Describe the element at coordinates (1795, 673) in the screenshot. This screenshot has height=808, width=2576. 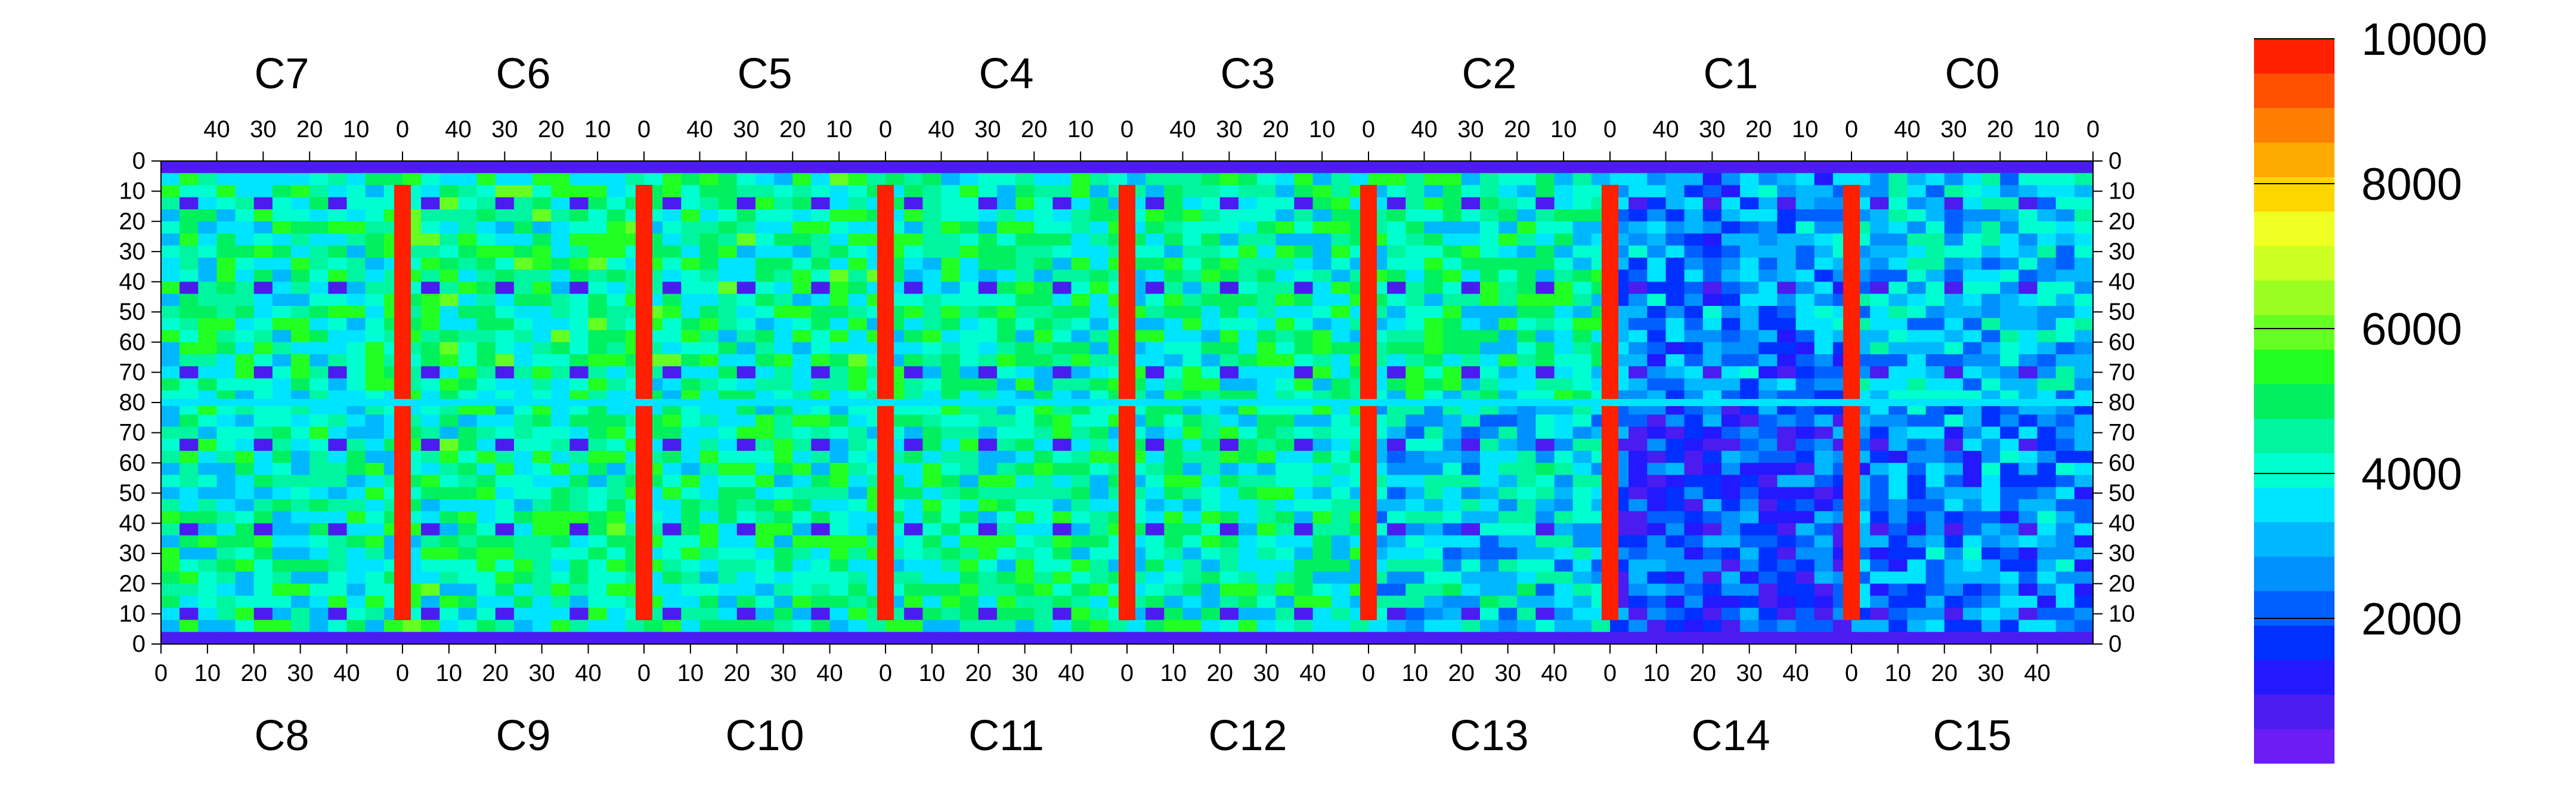
I see `bottom-axis-tick-label: 40` at that location.